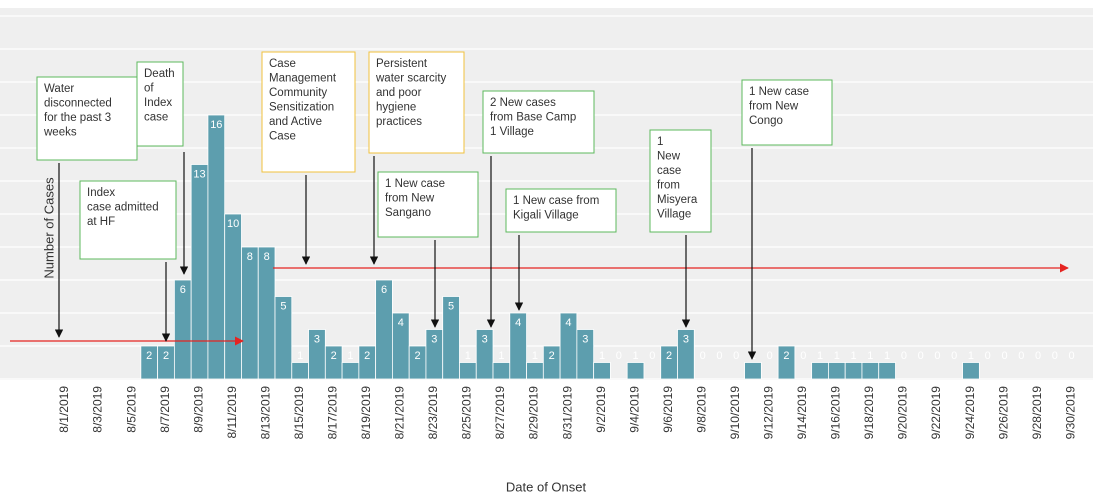  Describe the element at coordinates (903, 413) in the screenshot. I see `x-tick-label: 9/20/2019` at that location.